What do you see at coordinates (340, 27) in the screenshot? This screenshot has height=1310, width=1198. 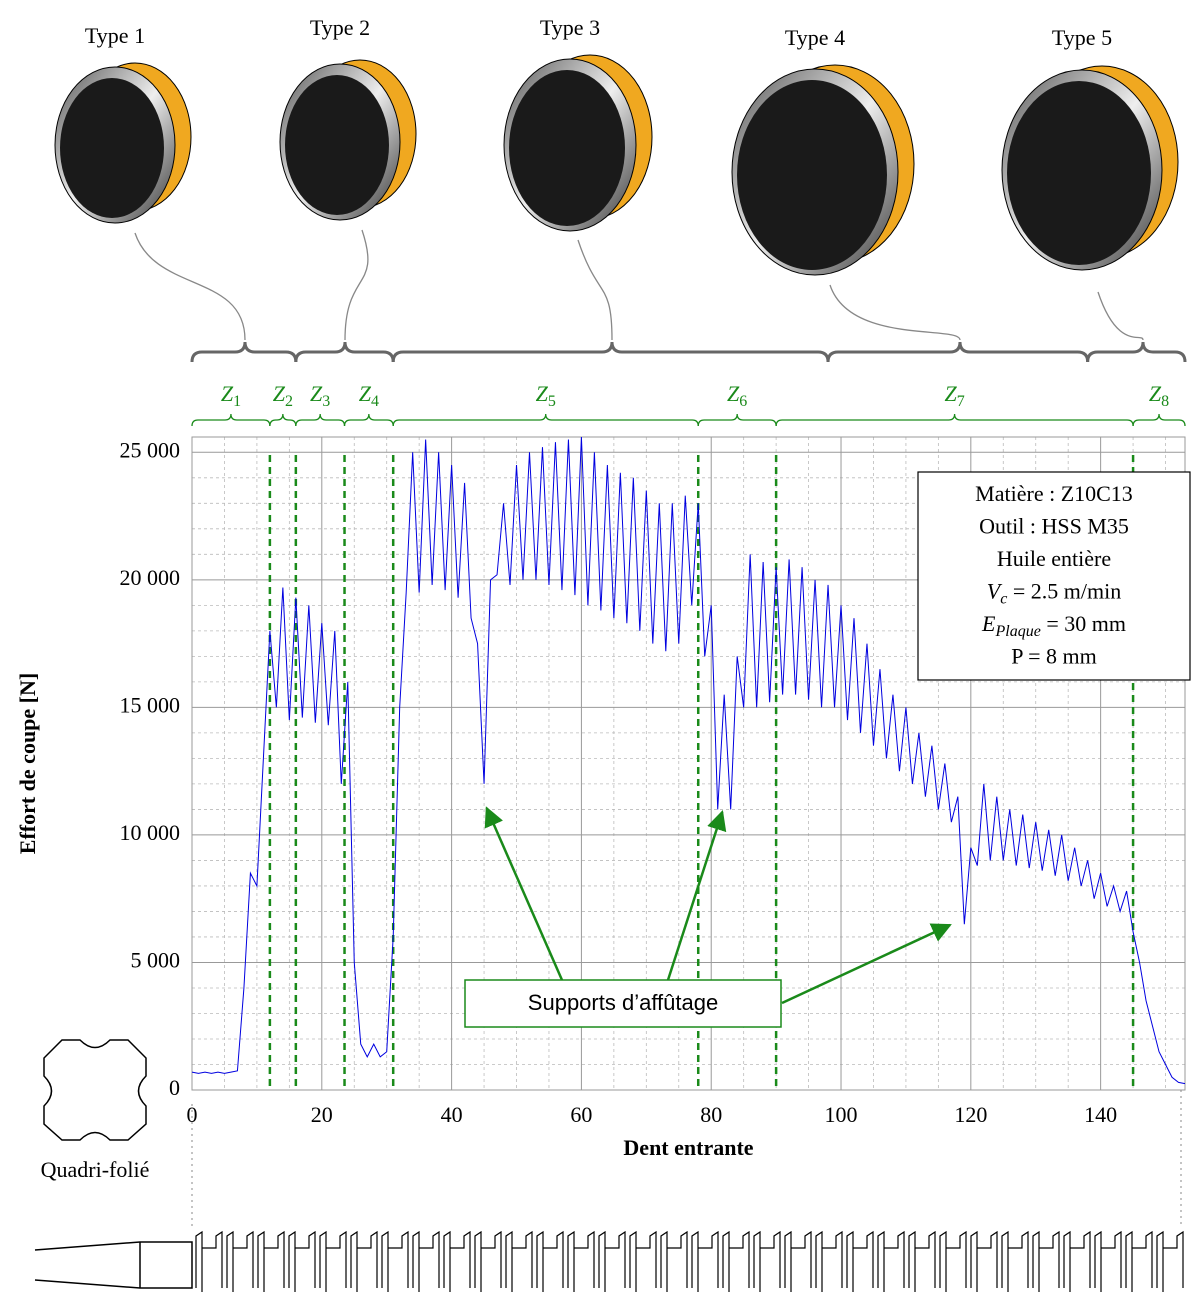 I see `type-label: Type 2` at bounding box center [340, 27].